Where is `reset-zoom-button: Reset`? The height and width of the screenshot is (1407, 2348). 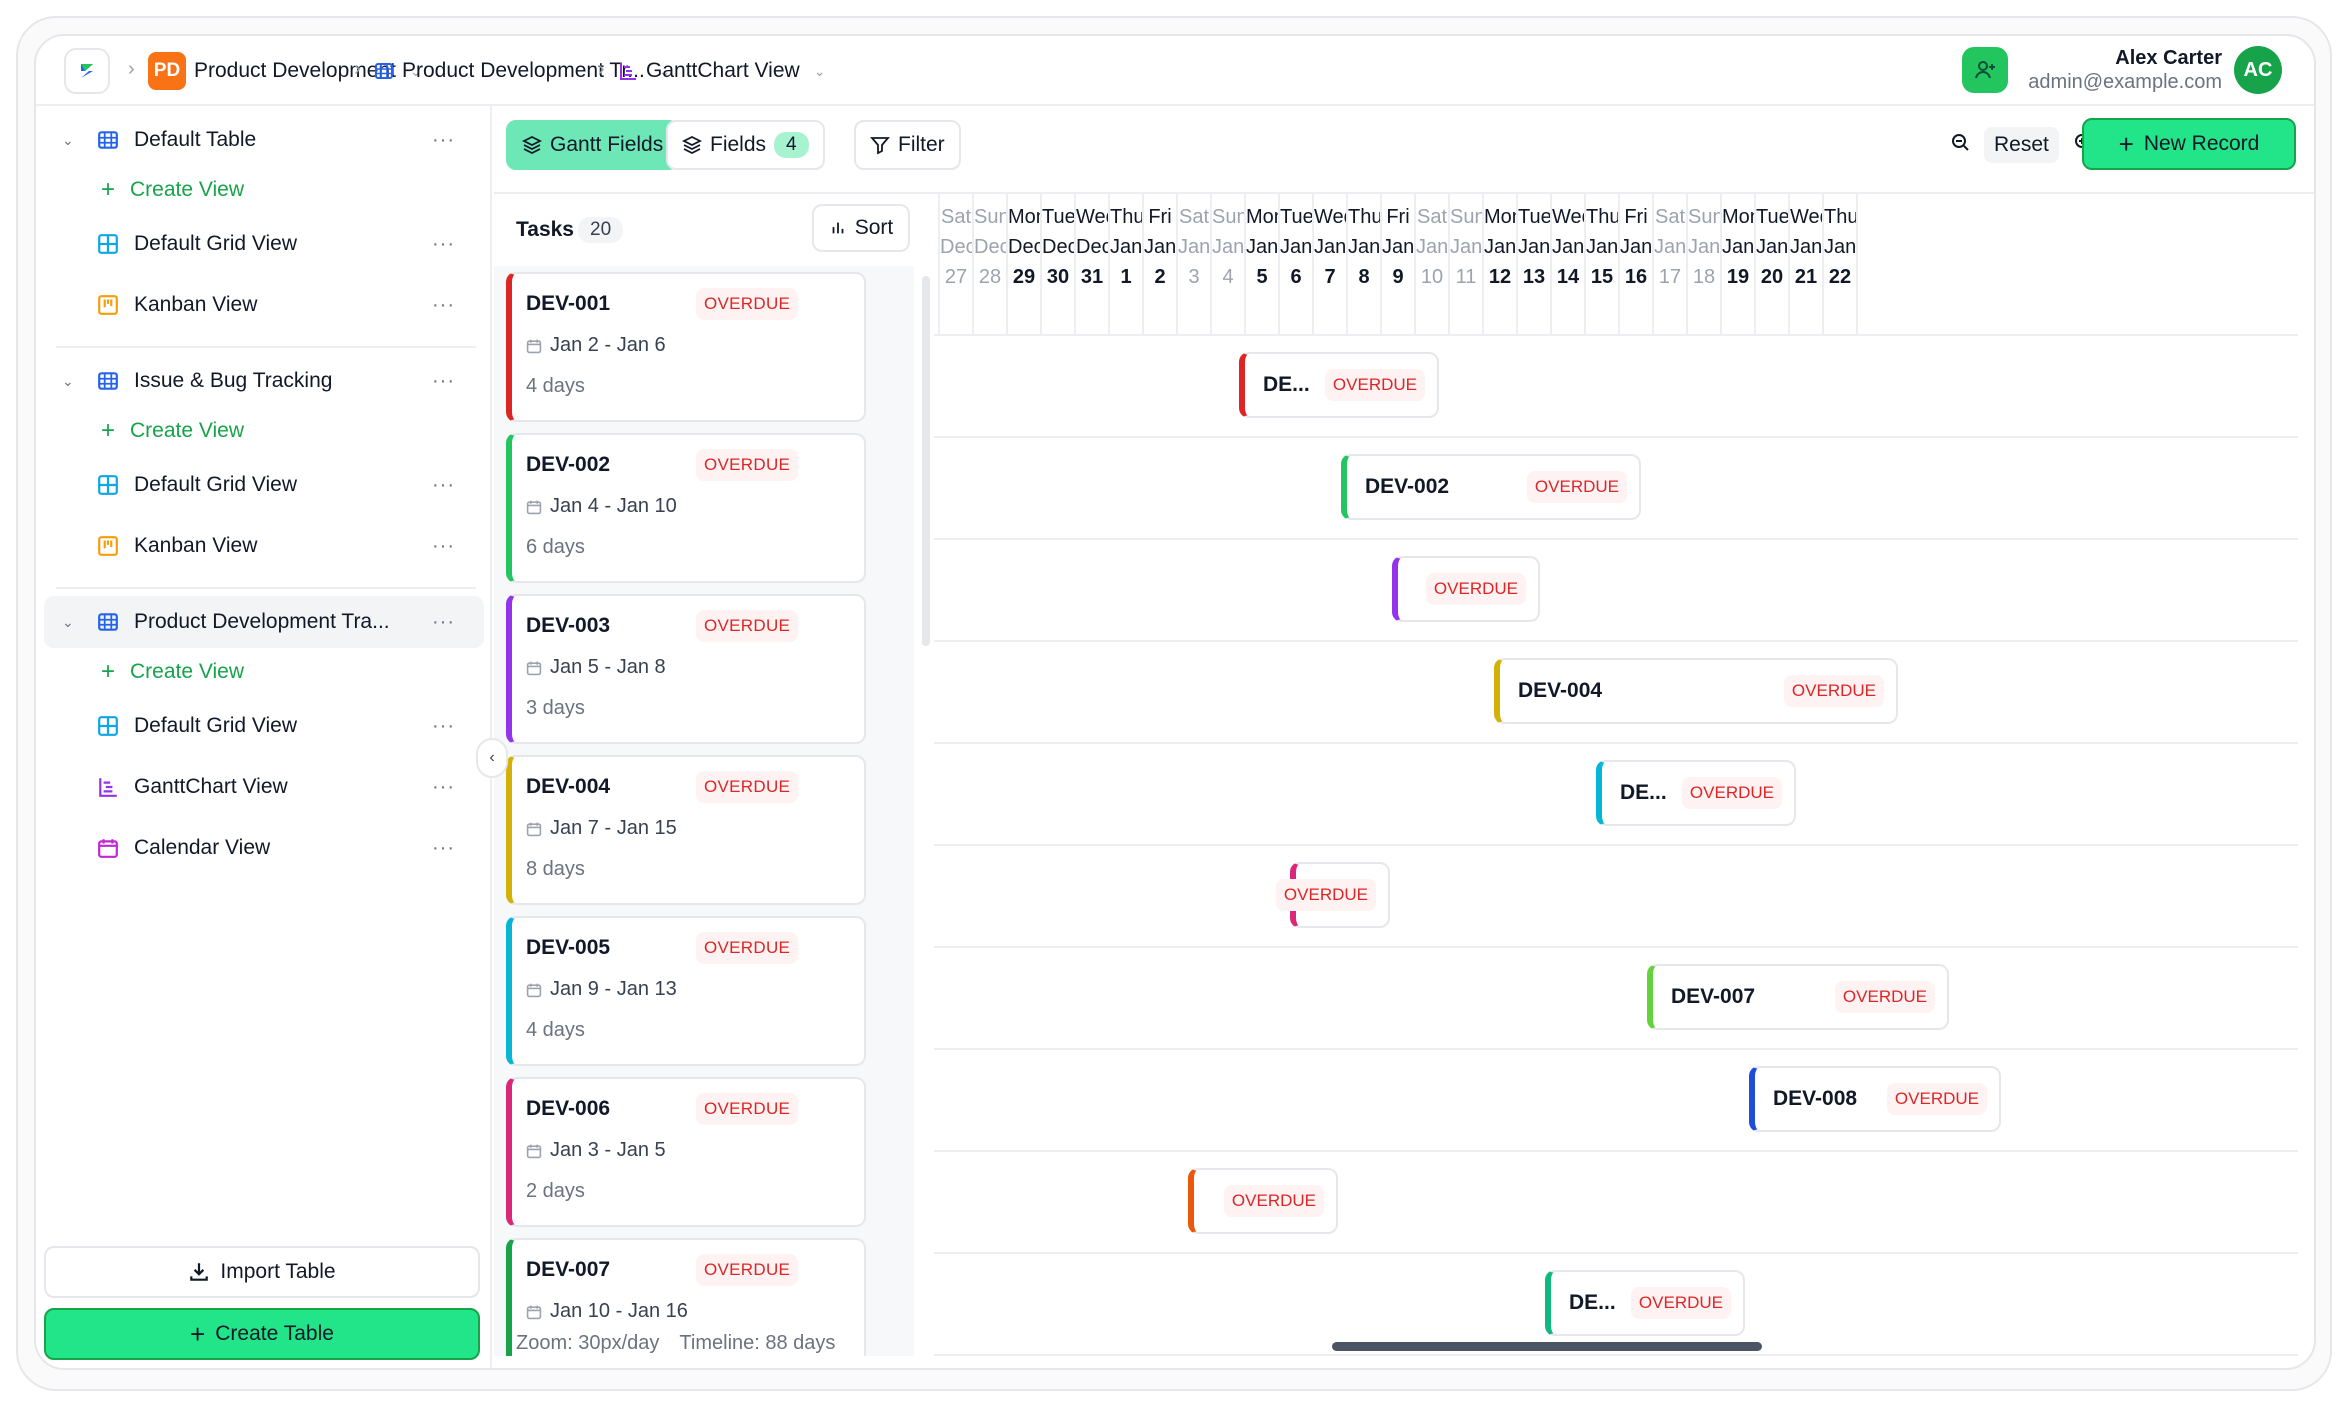
reset-zoom-button: Reset is located at coordinates (2021, 145).